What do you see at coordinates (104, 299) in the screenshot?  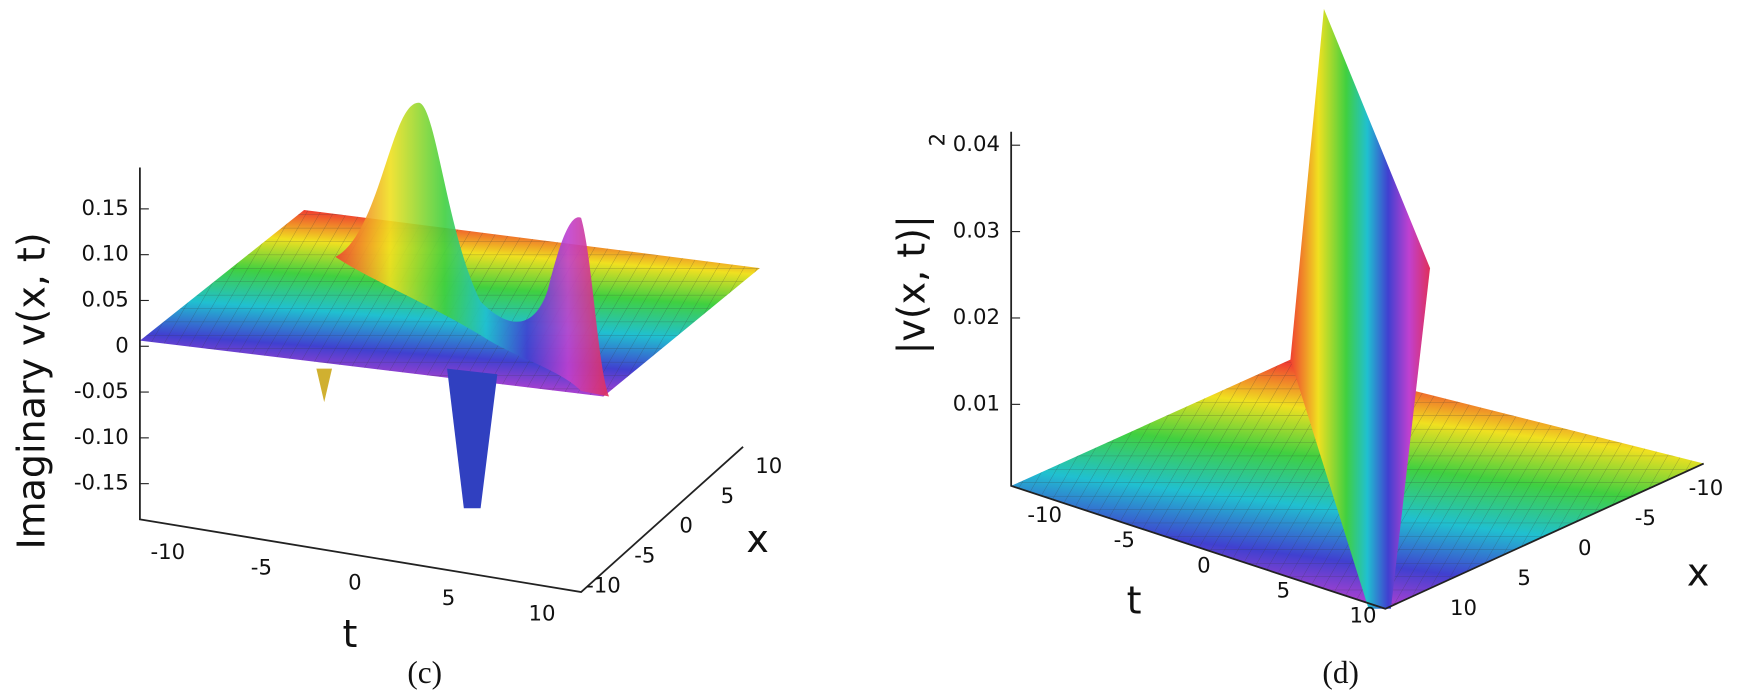 I see `z-tick-label: 0.05` at bounding box center [104, 299].